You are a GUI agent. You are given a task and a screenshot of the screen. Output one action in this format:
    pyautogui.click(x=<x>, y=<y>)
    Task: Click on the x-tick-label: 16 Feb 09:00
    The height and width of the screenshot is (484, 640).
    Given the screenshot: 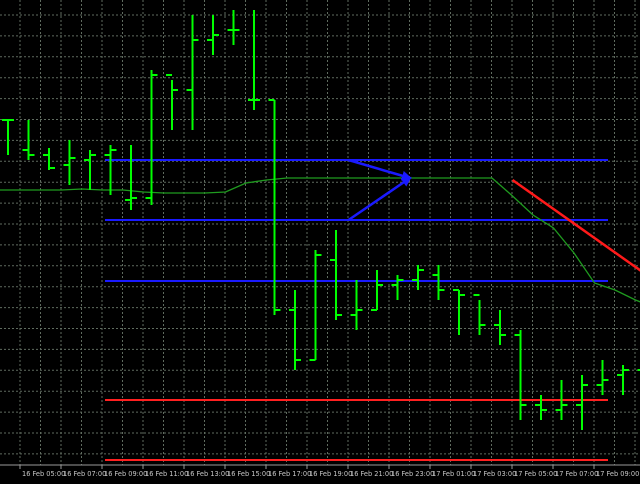 What is the action you would take?
    pyautogui.click(x=125, y=474)
    